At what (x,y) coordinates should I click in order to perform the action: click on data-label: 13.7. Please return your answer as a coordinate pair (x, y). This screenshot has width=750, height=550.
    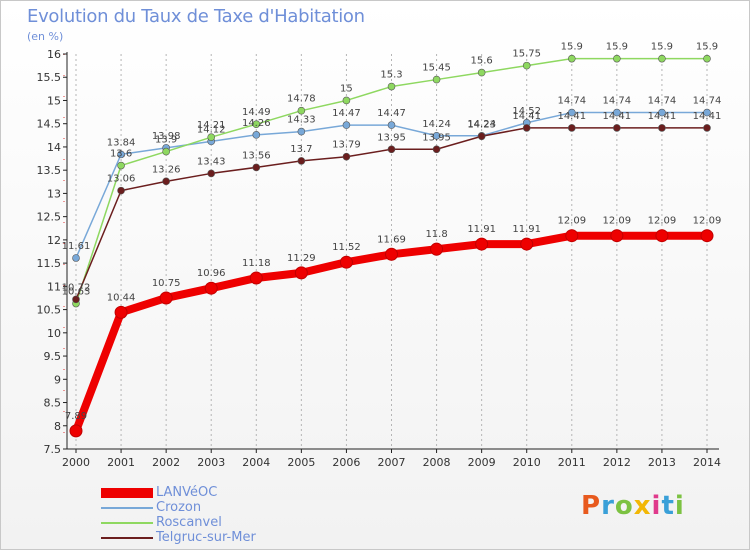
    Looking at the image, I should click on (301, 149).